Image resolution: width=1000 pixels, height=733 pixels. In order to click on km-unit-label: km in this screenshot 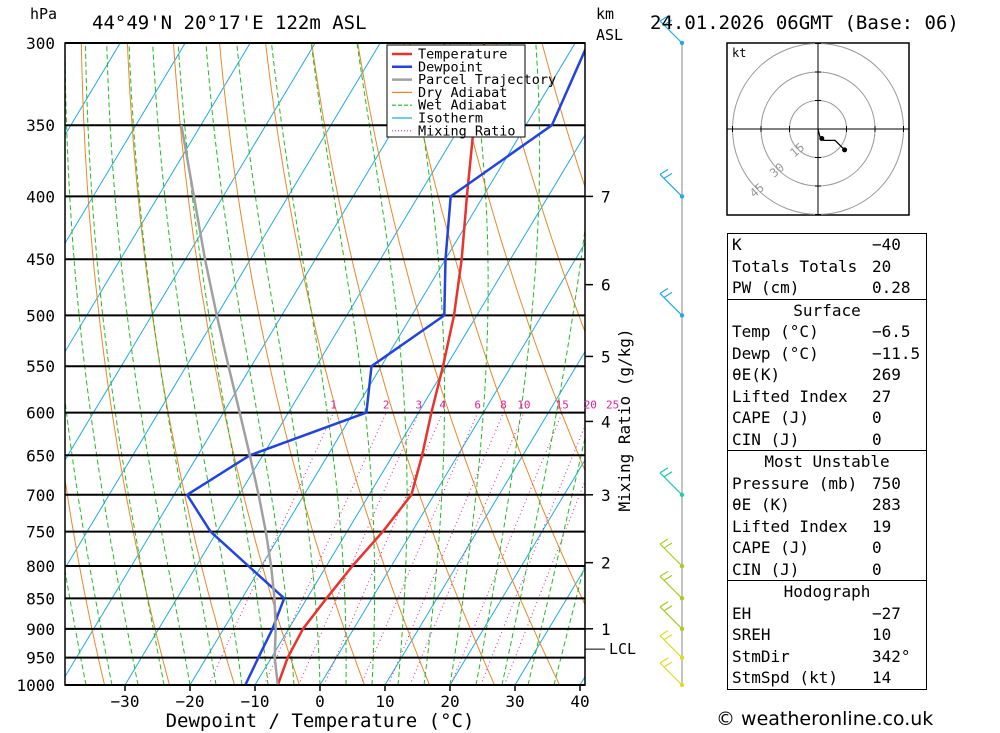, I will do `click(605, 14)`.